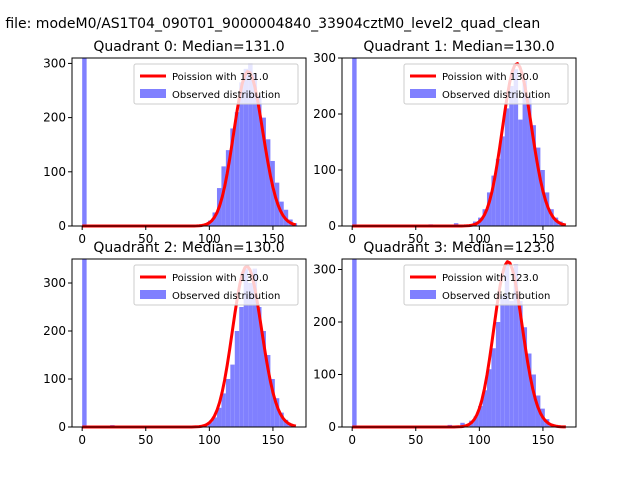  What do you see at coordinates (188, 47) in the screenshot?
I see `quadrant-0-title: Quadrant 0: Median=131.0` at bounding box center [188, 47].